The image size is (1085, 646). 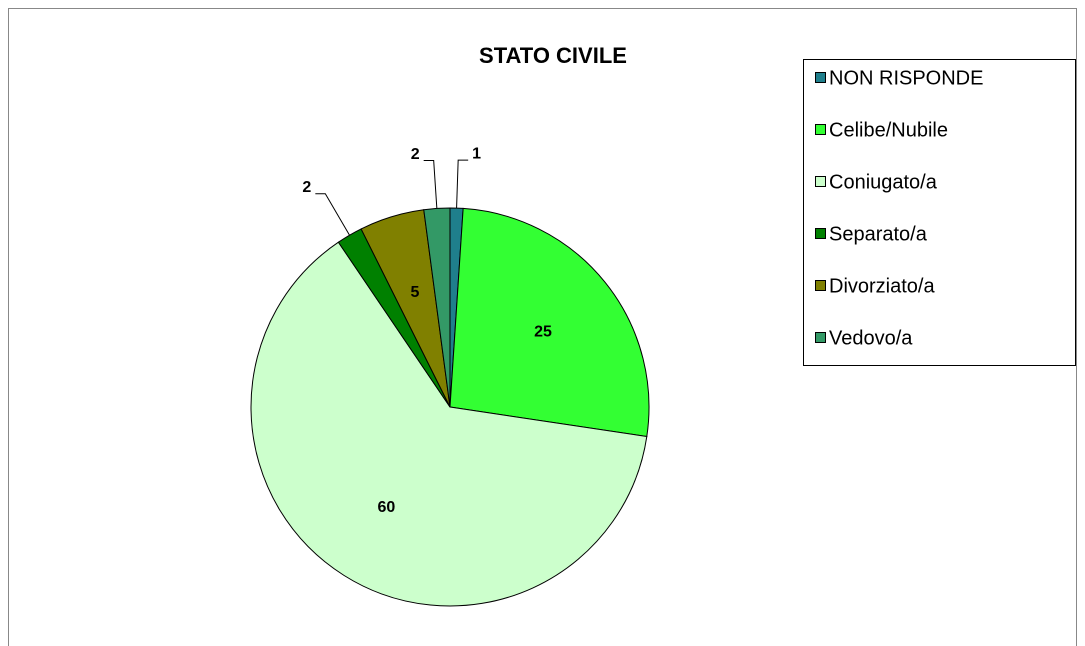 I want to click on chart-title: STATO CIVILE, so click(x=553, y=55).